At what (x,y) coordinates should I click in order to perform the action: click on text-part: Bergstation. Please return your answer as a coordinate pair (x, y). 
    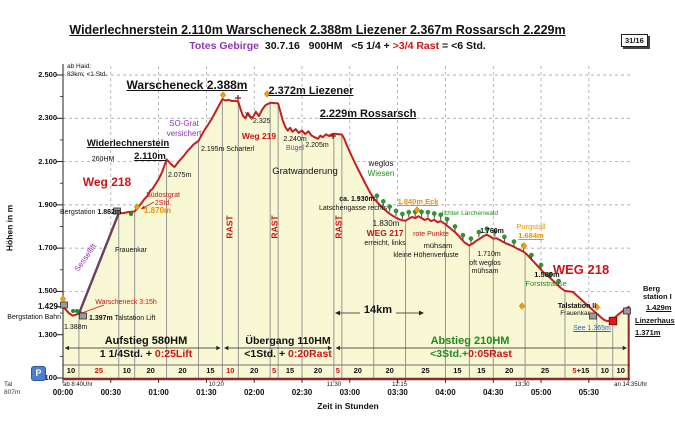
    Looking at the image, I should click on (79, 212).